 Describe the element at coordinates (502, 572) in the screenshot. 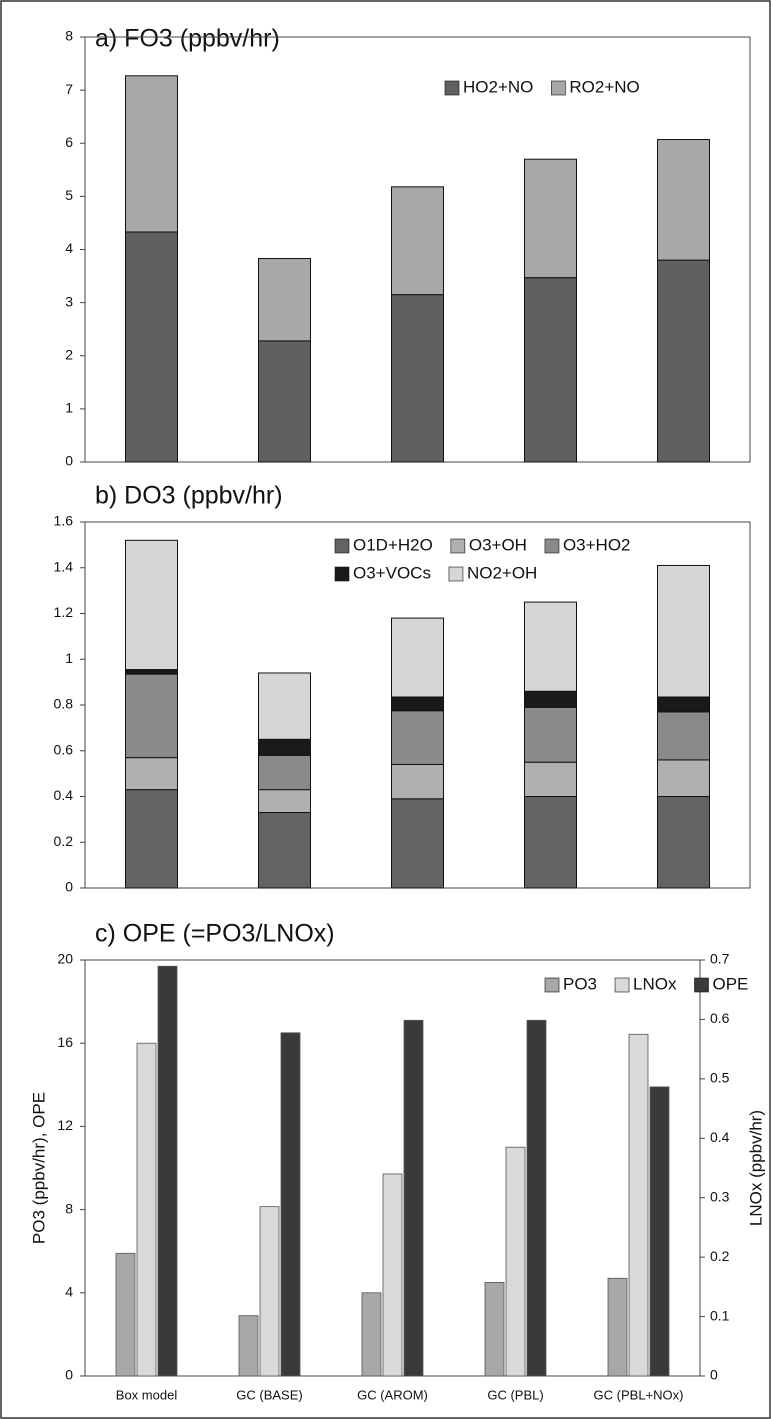

I see `legend-label: NO2+OH` at that location.